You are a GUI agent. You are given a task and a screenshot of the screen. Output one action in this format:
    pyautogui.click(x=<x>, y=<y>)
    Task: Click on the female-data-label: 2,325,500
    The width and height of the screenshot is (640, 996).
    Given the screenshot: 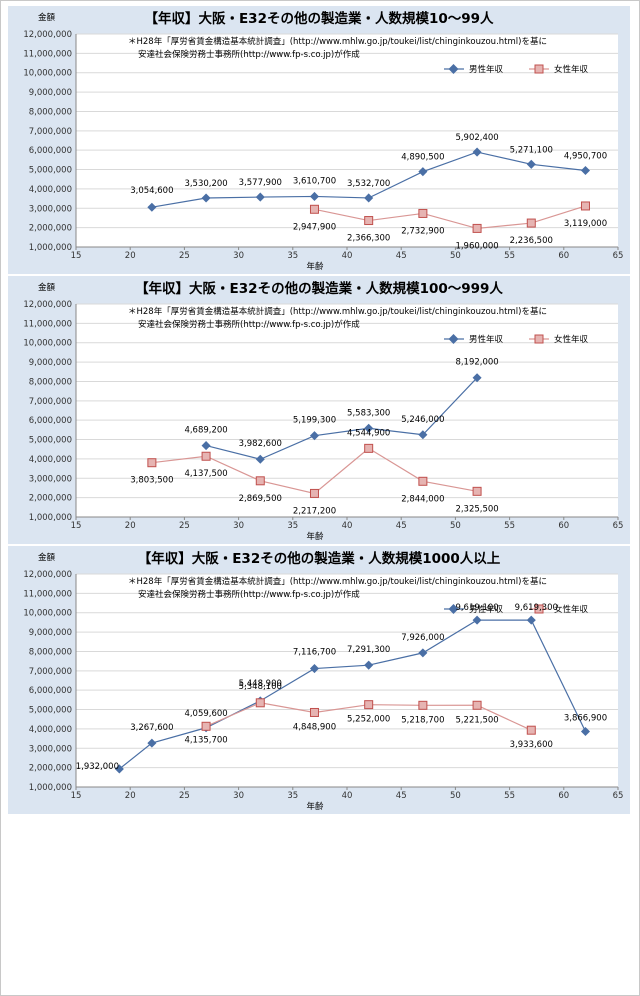 What is the action you would take?
    pyautogui.click(x=476, y=509)
    